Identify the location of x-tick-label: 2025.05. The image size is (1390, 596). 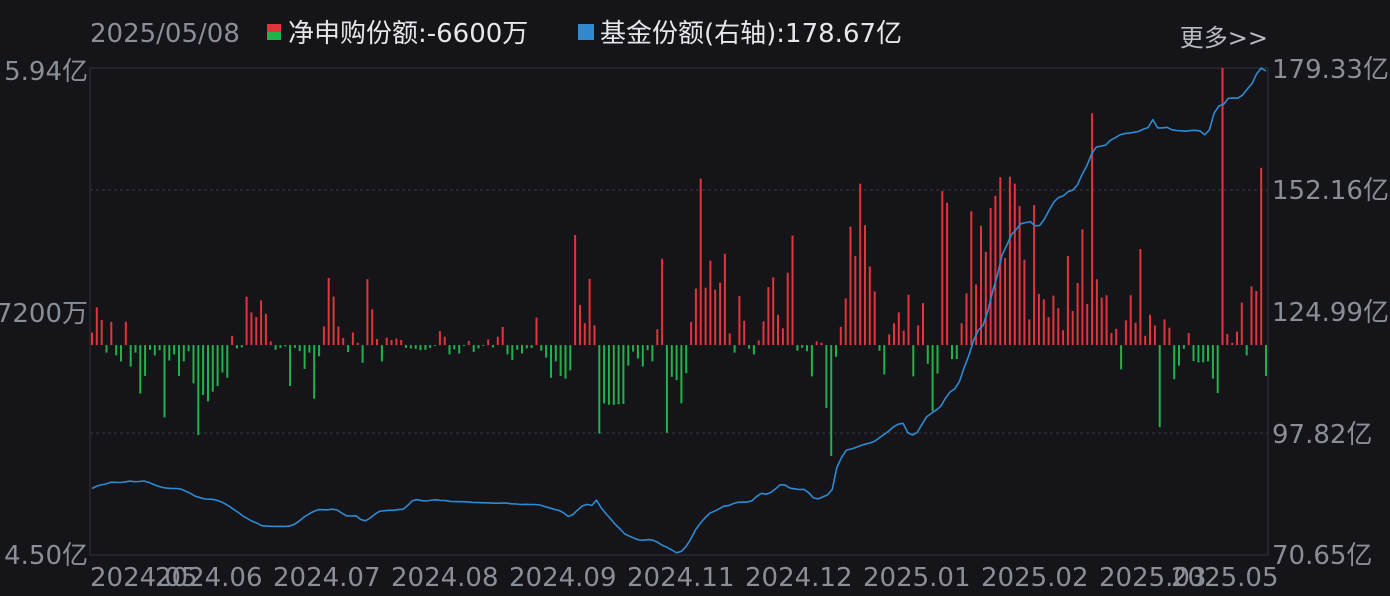
(1225, 578).